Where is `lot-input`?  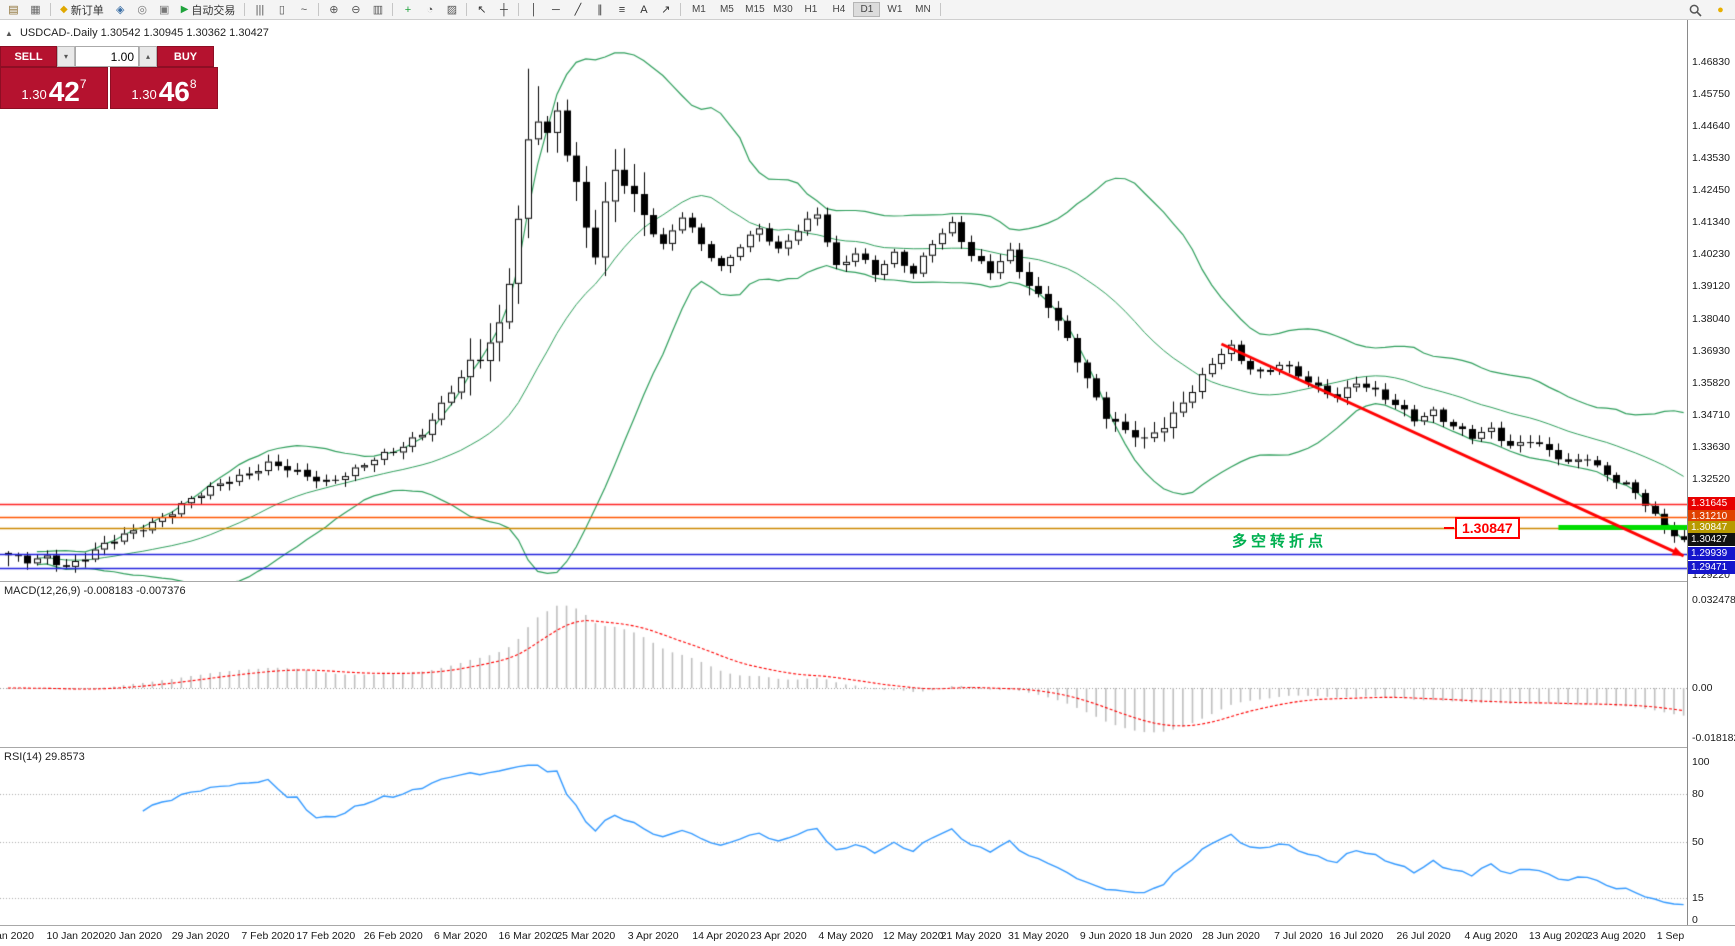 lot-input is located at coordinates (107, 56).